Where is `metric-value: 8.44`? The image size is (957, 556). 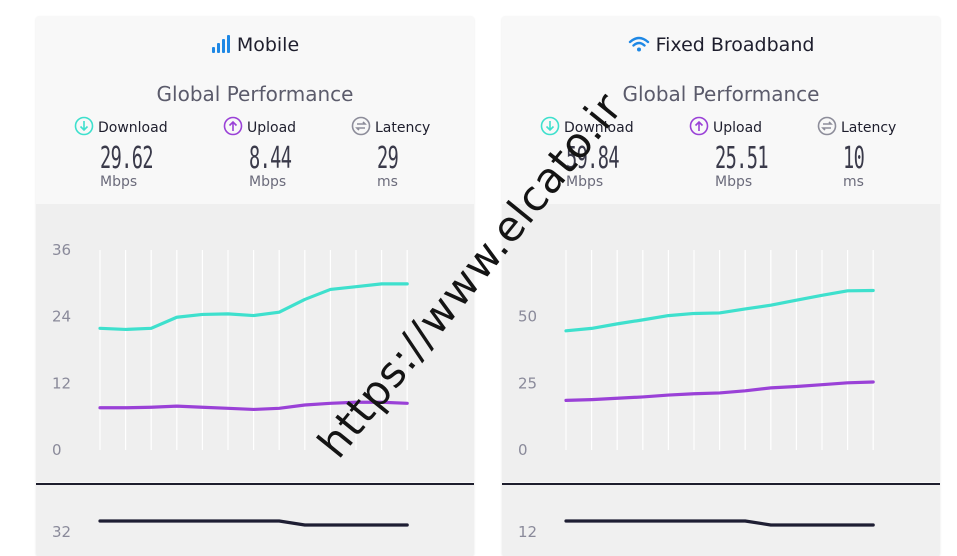
metric-value: 8.44 is located at coordinates (270, 158).